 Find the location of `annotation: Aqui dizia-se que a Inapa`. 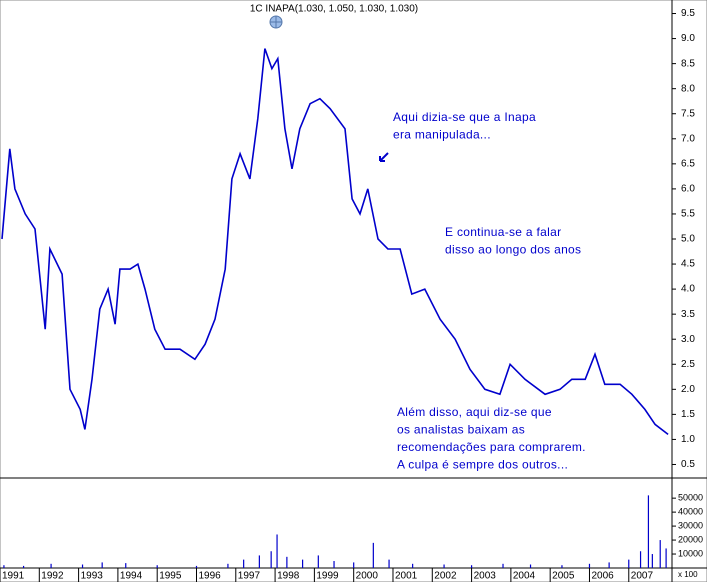

annotation: Aqui dizia-se que a Inapa is located at coordinates (464, 117).